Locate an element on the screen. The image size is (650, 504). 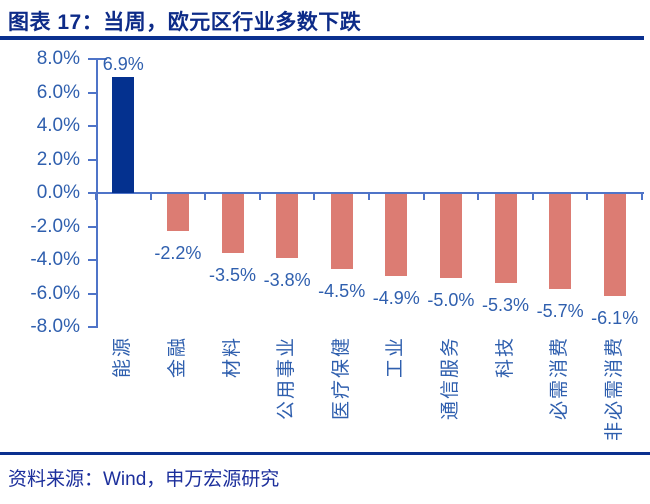
bar-value-label: -4.5% is located at coordinates (342, 291).